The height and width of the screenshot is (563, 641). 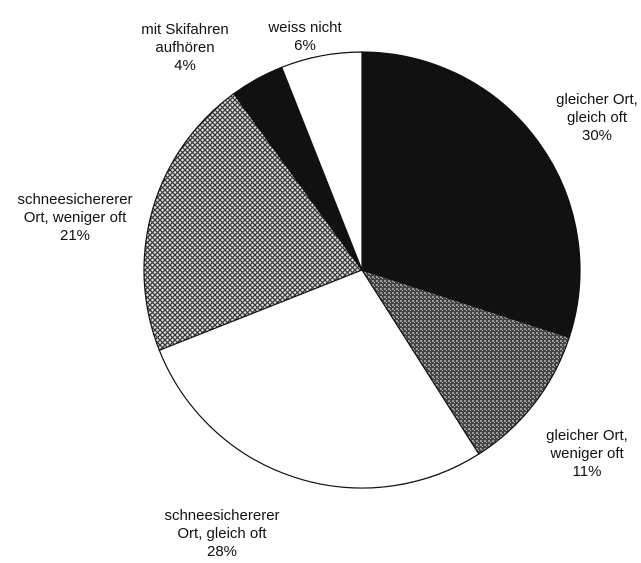 I want to click on slice-label: weiss nicht, so click(x=304, y=27).